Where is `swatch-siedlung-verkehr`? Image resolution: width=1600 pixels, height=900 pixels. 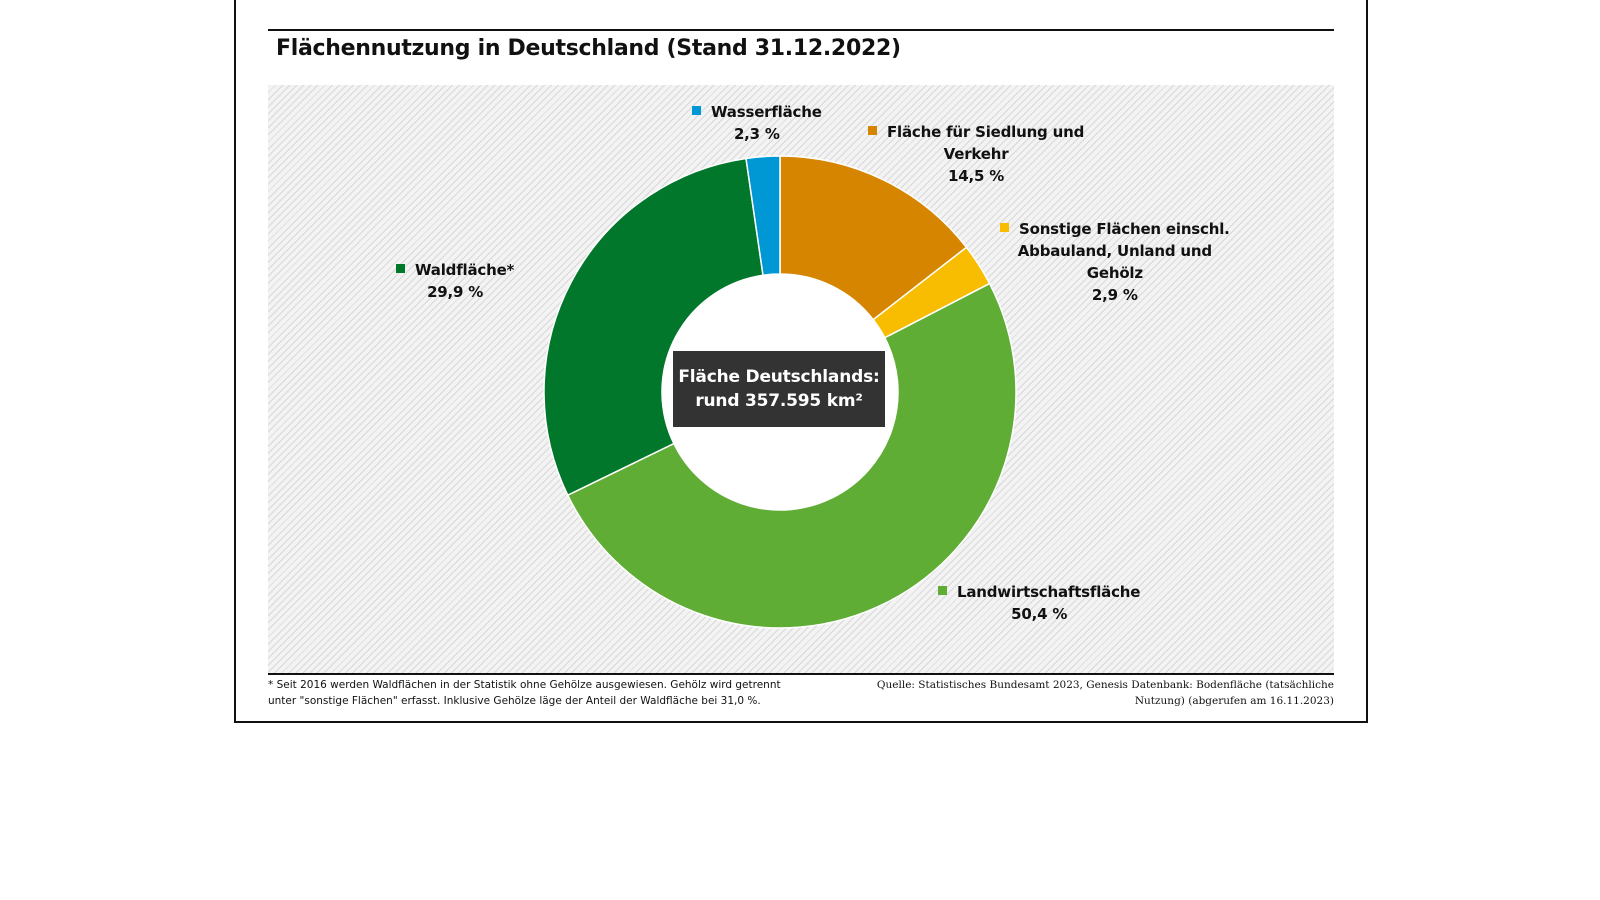
swatch-siedlung-verkehr is located at coordinates (872, 130).